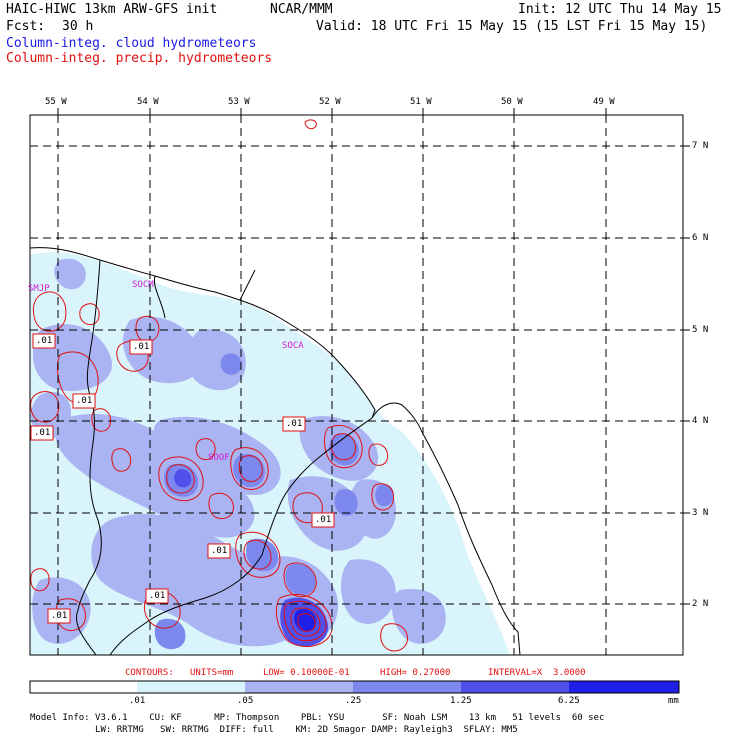  I want to click on forecast-hours: 30 h, so click(78, 26).